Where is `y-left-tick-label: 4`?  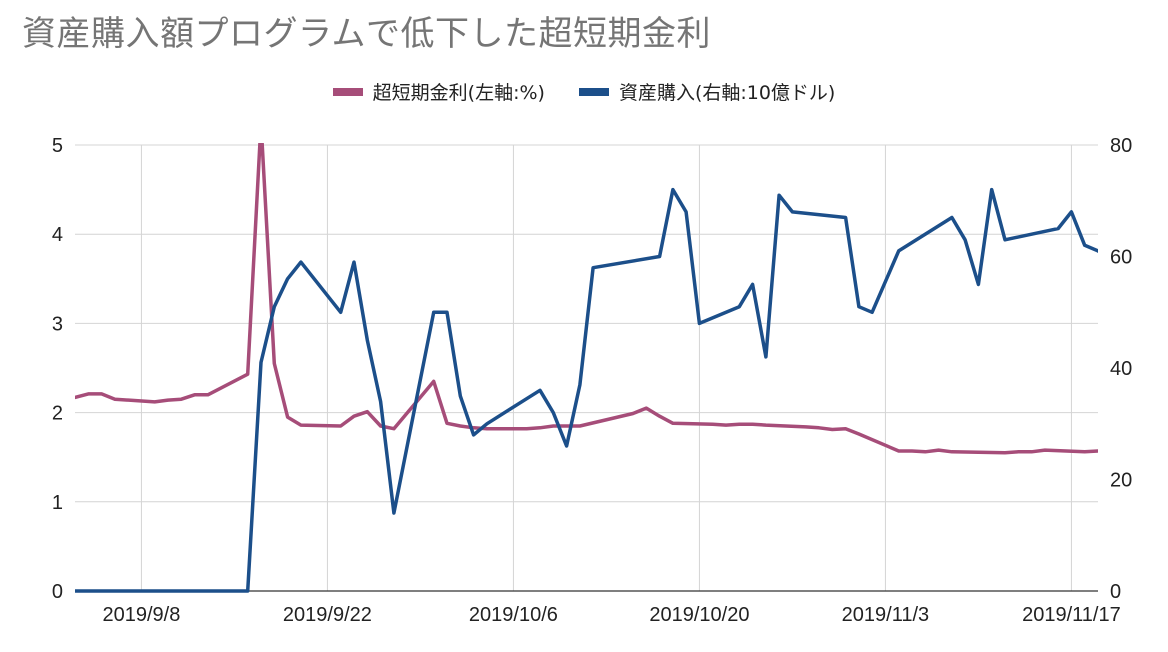 y-left-tick-label: 4 is located at coordinates (57, 235).